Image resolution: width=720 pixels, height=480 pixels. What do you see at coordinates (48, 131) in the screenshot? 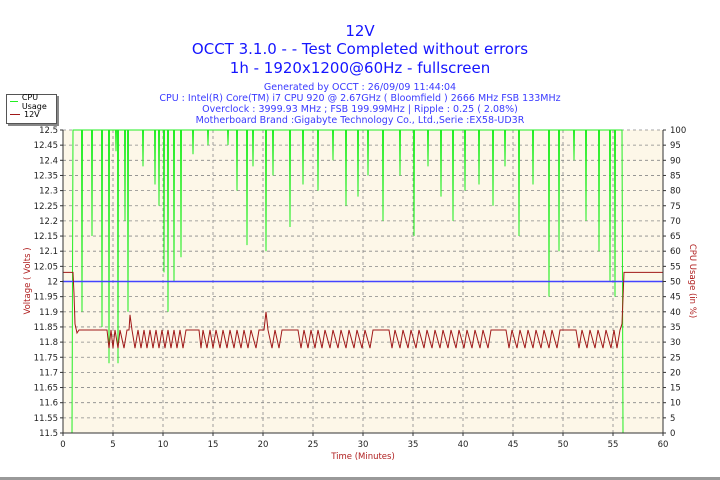
I see `y-tick-label: 12.5` at bounding box center [48, 131].